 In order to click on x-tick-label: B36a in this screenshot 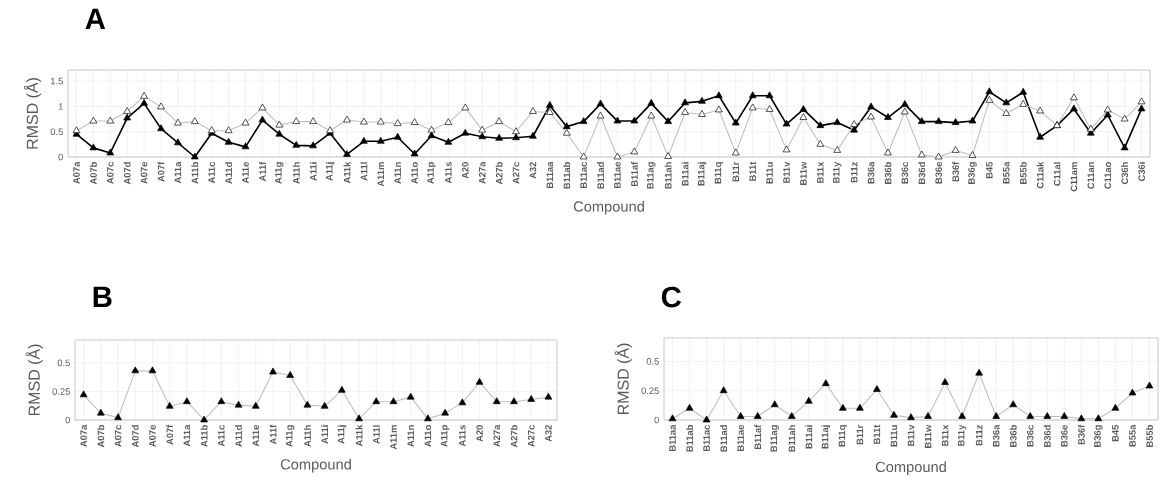, I will do `click(871, 172)`.